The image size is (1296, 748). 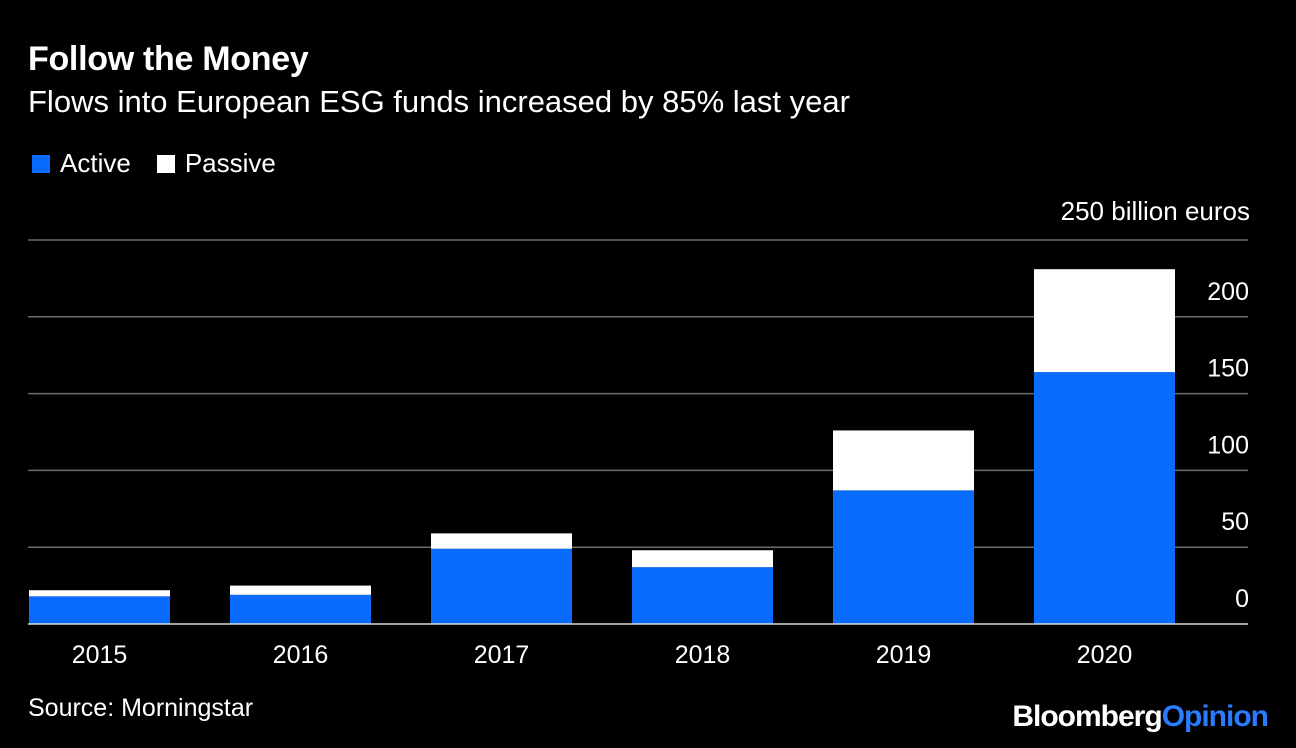 I want to click on y-tick-label: 150, so click(x=1228, y=369).